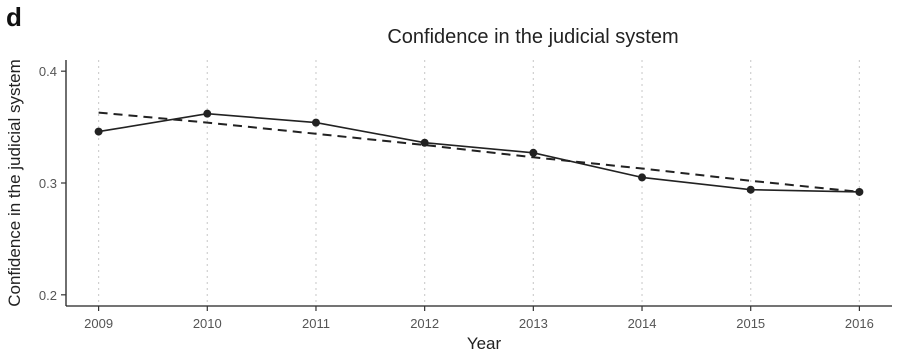  Describe the element at coordinates (48, 183) in the screenshot. I see `y-tick-label: 0.3` at that location.